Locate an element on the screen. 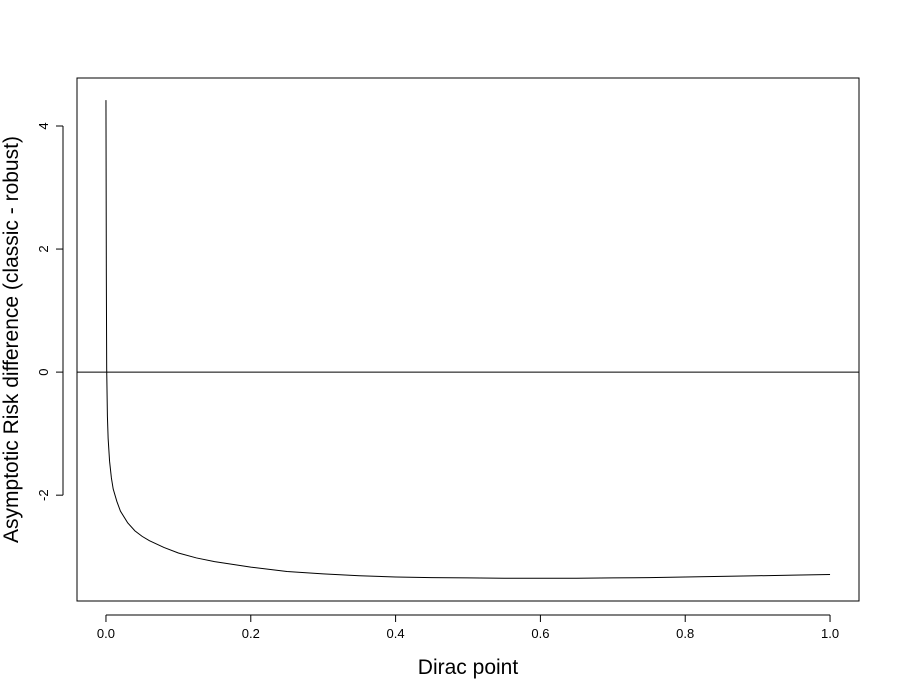 The height and width of the screenshot is (700, 900). x-axis-title: Dirac point is located at coordinates (468, 667).